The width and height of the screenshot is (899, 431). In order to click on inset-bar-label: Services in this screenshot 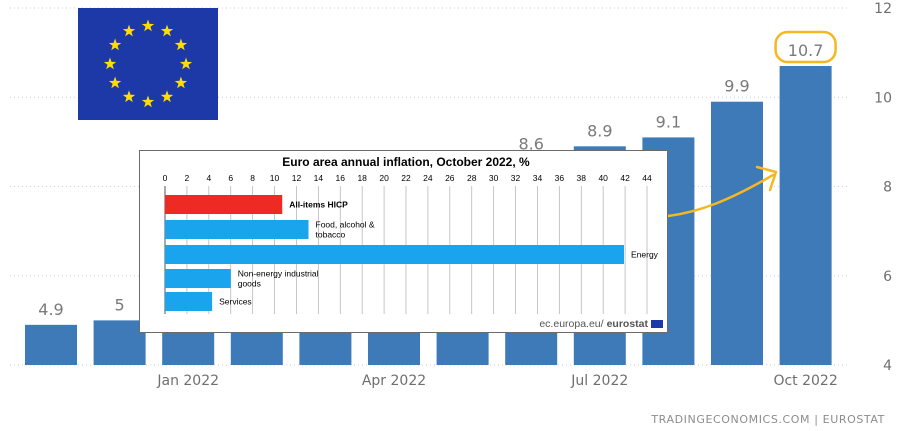, I will do `click(235, 302)`.